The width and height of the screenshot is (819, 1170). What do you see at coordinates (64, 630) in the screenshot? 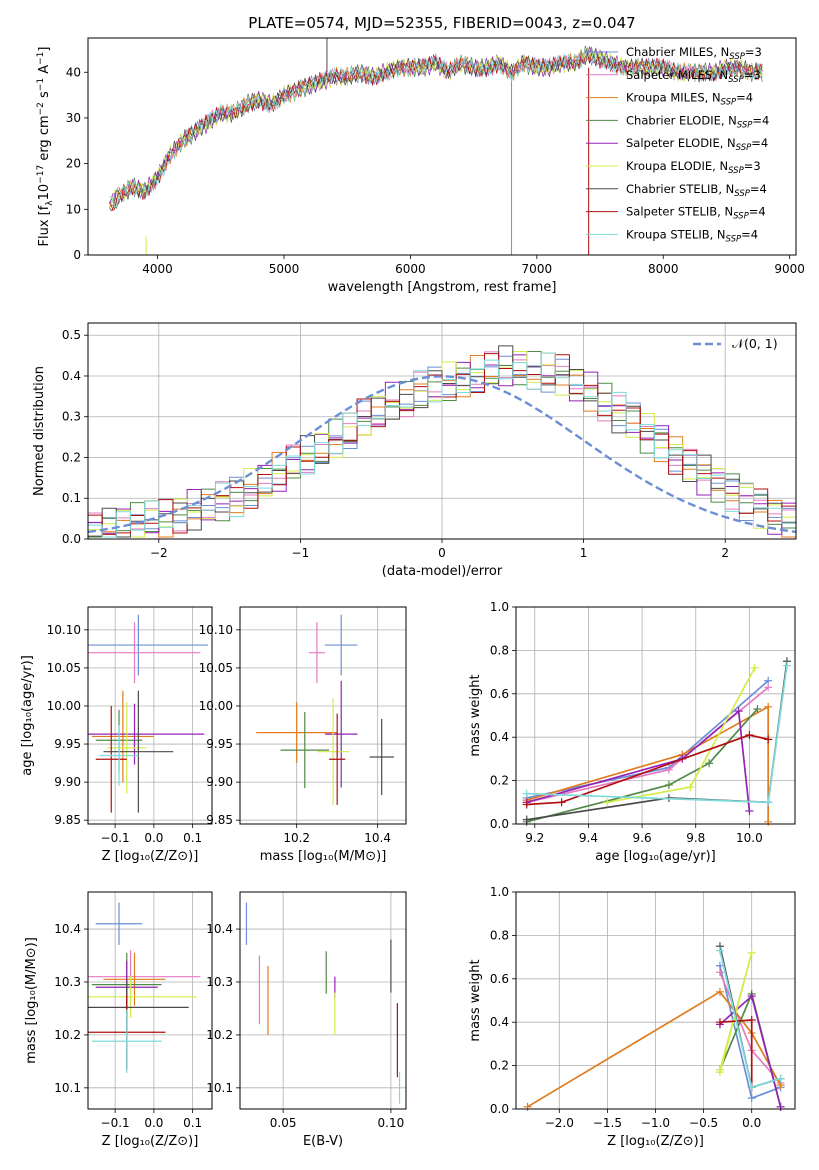
I see `y-tick-label: 10.10` at bounding box center [64, 630].